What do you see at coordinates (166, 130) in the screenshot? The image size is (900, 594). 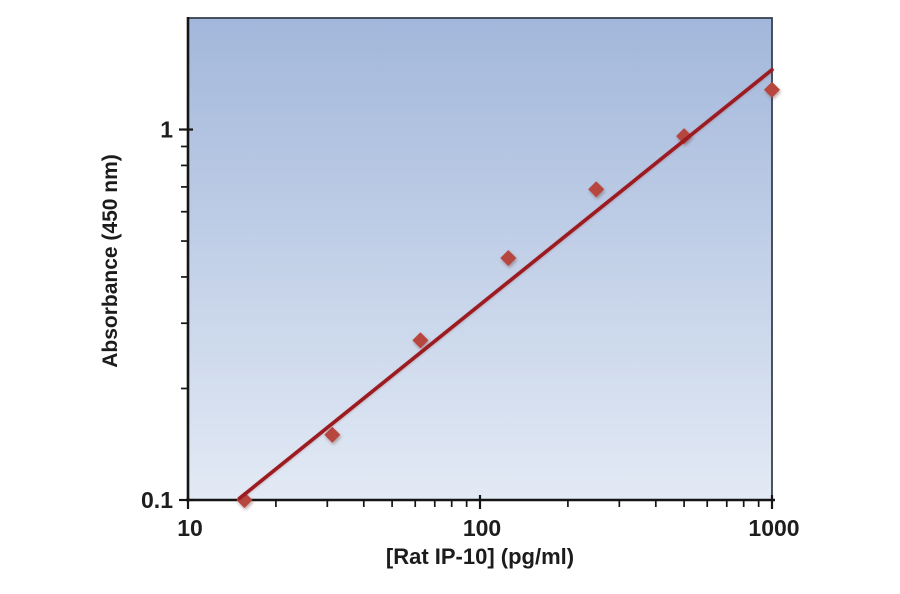 I see `y-tick-label-1: 1` at bounding box center [166, 130].